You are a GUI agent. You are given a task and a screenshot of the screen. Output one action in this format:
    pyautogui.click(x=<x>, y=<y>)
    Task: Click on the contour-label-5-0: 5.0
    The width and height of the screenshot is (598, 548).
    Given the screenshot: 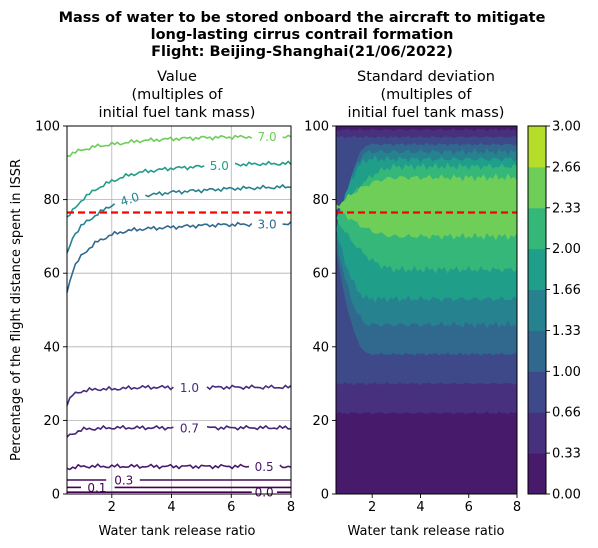 What is the action you would take?
    pyautogui.click(x=219, y=166)
    